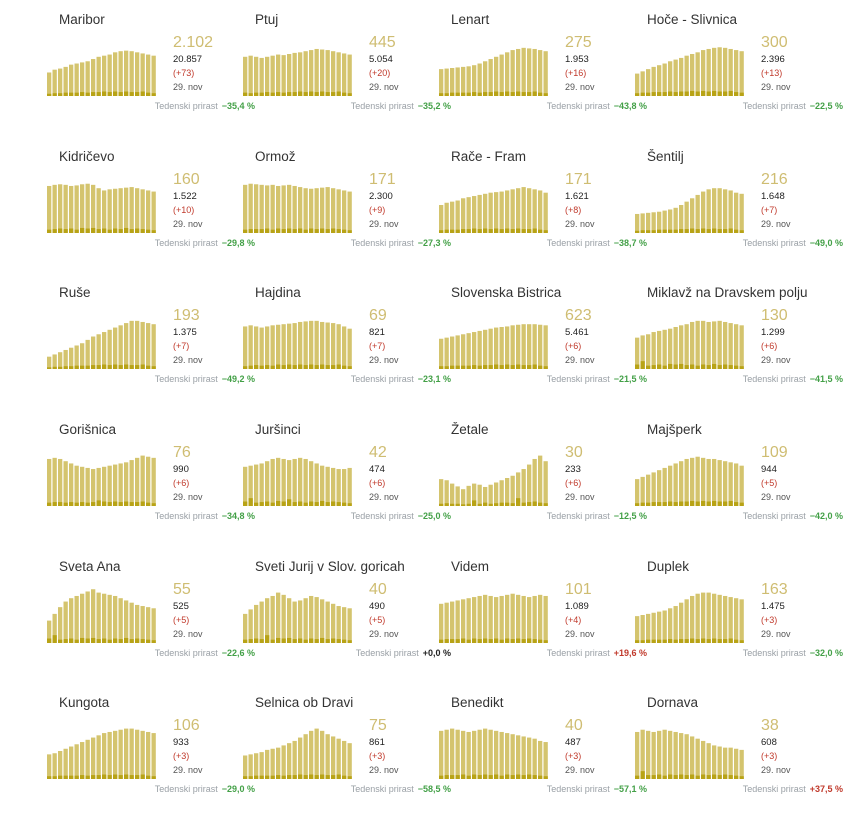  I want to click on active-cases-value: 216, so click(774, 179).